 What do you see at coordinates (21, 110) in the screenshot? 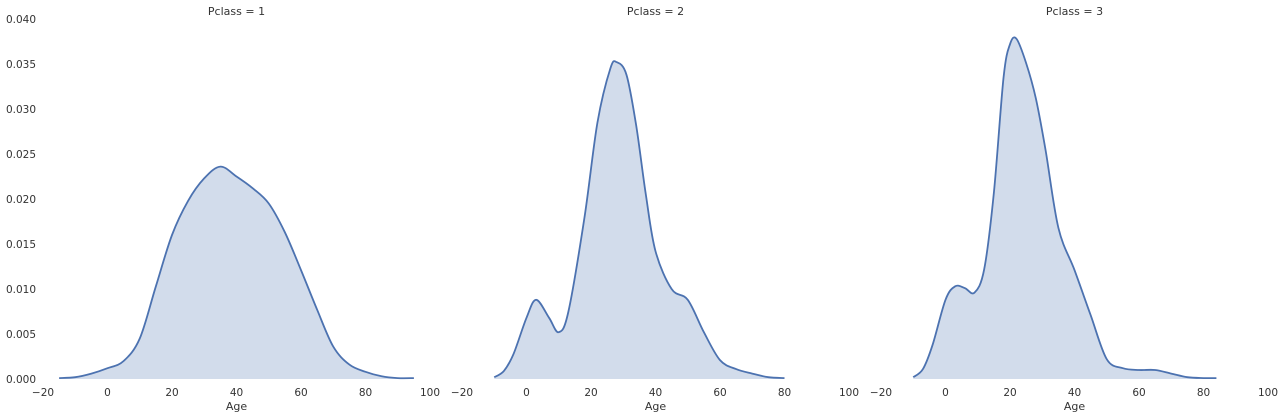
I see `y-tick-label: 0.030` at bounding box center [21, 110].